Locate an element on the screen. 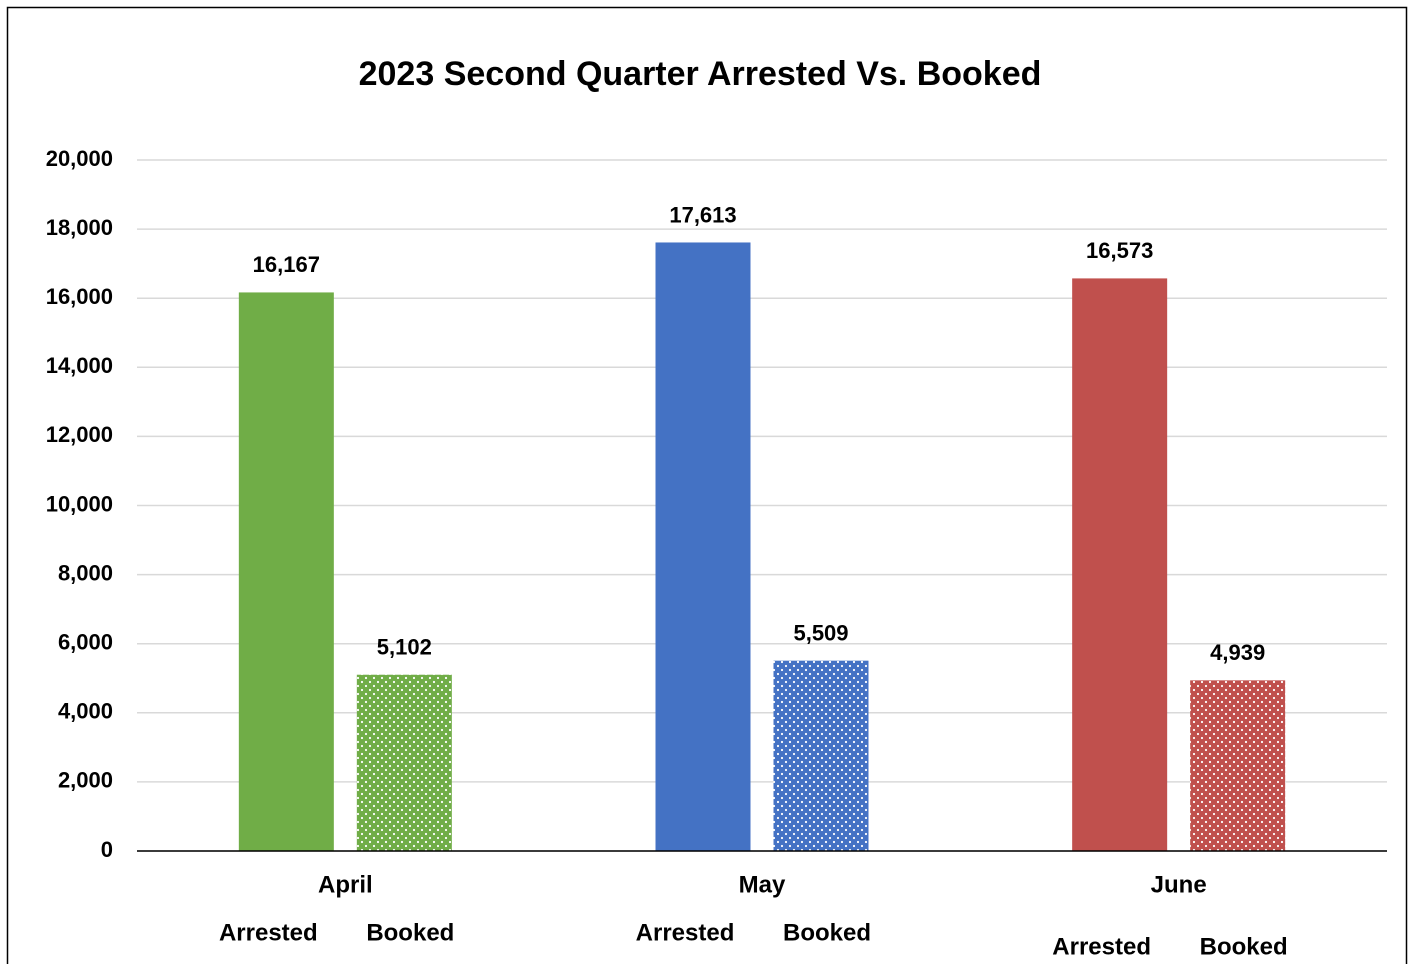  y-tick-label: 6,000 is located at coordinates (85, 642).